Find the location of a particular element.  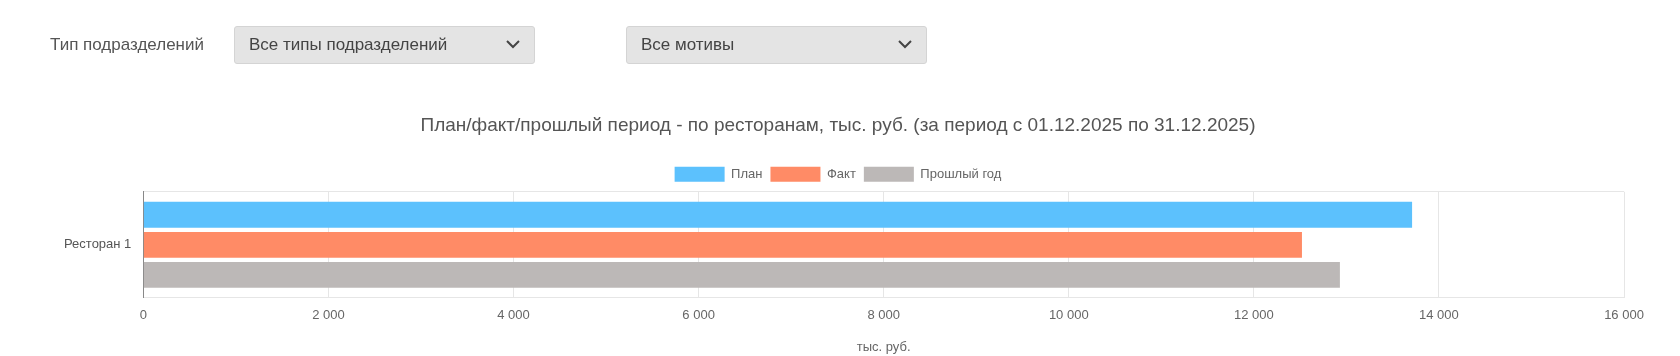

legend-label: Прошлый год is located at coordinates (961, 173).